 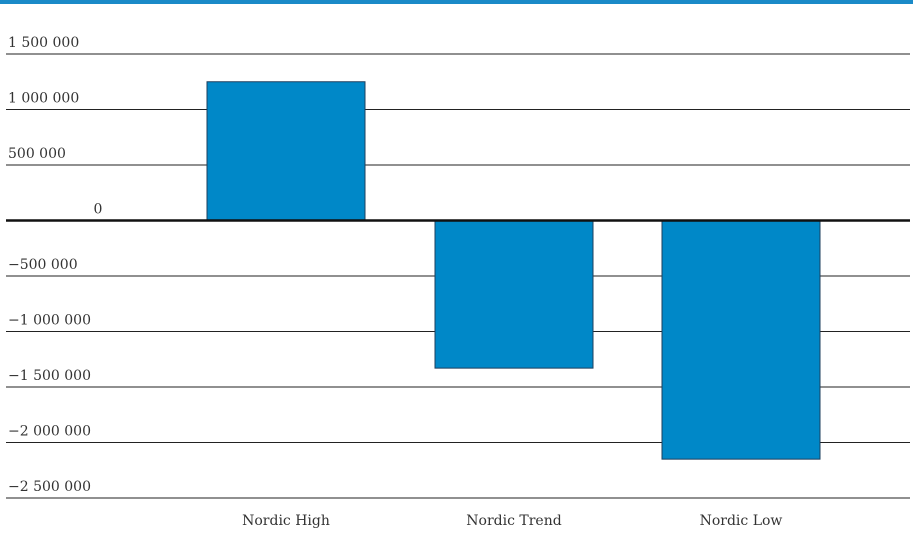 I want to click on y-tick-label: −500 000, so click(x=43, y=265).